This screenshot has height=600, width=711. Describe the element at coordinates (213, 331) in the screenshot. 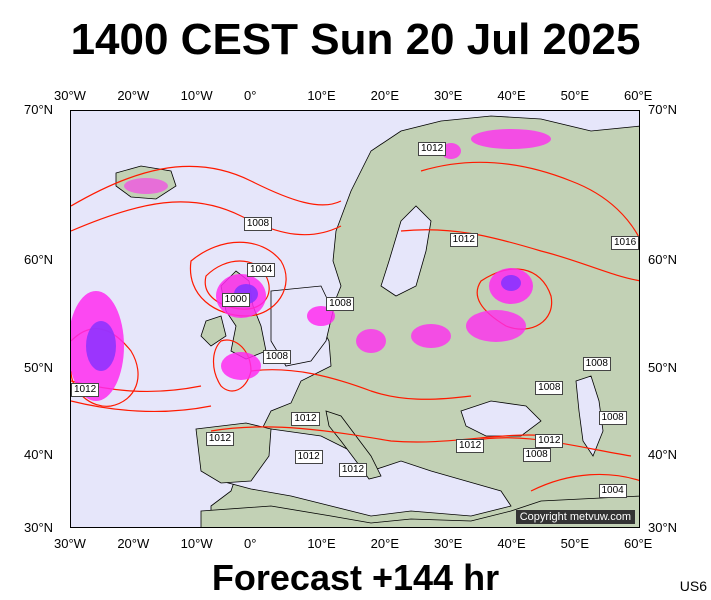

I see `ireland` at that location.